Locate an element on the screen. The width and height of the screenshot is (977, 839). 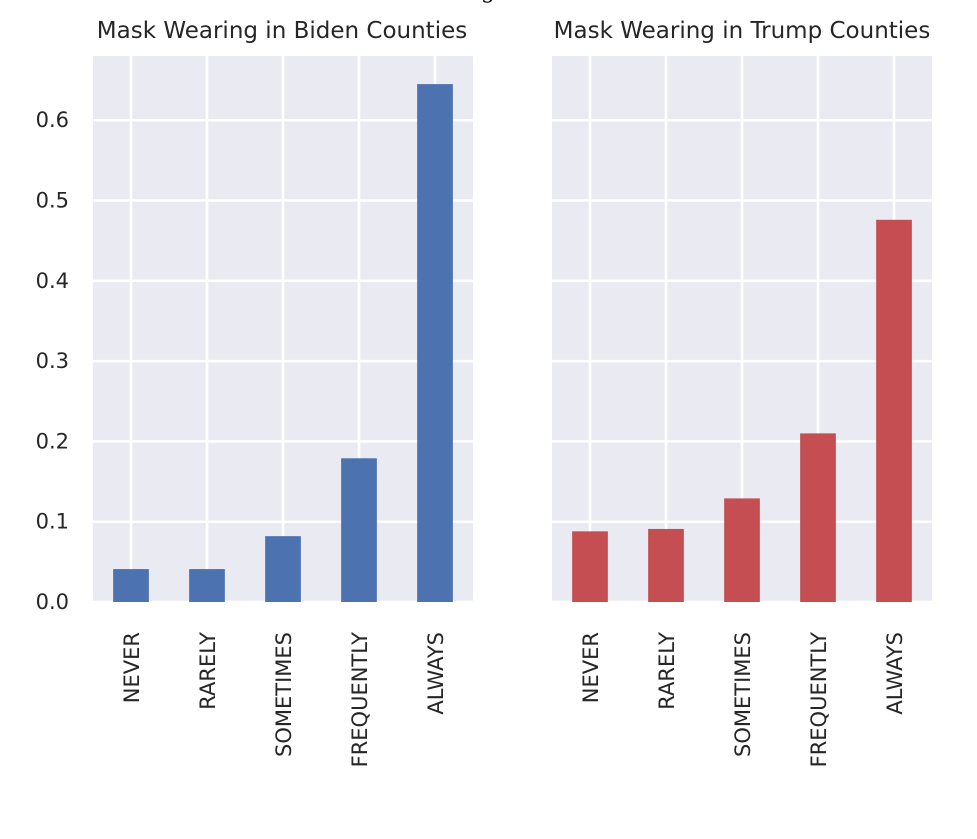
biden-chart-title: Mask Wearing in Biden Counties is located at coordinates (282, 31).